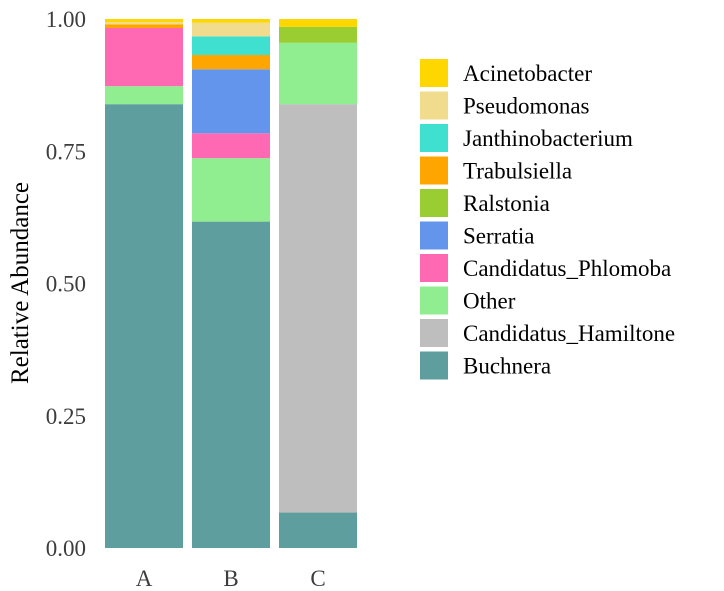 This screenshot has width=724, height=591. I want to click on bar-segment-janthinobacterium, so click(231, 45).